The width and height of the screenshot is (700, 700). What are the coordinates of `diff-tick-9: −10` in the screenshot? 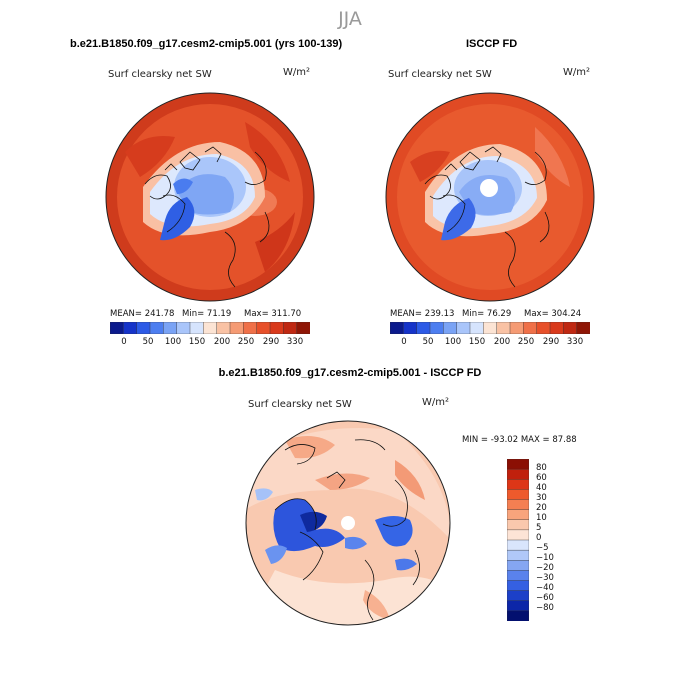 It's located at (545, 558).